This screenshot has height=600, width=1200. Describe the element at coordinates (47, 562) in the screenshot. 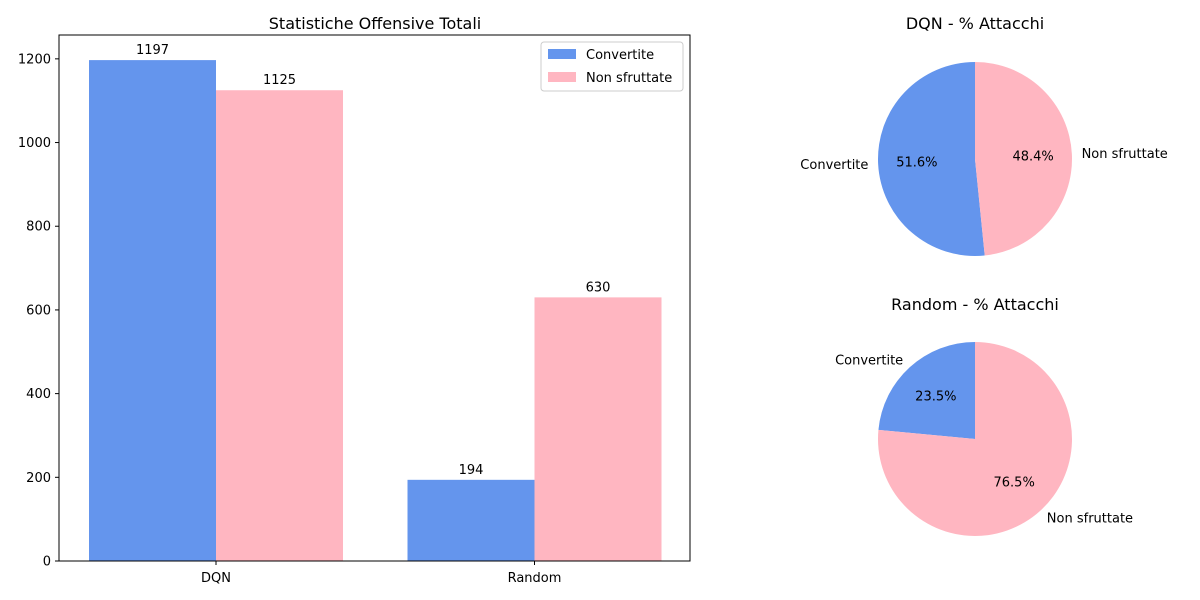

I see `y-tick-label: 0` at that location.